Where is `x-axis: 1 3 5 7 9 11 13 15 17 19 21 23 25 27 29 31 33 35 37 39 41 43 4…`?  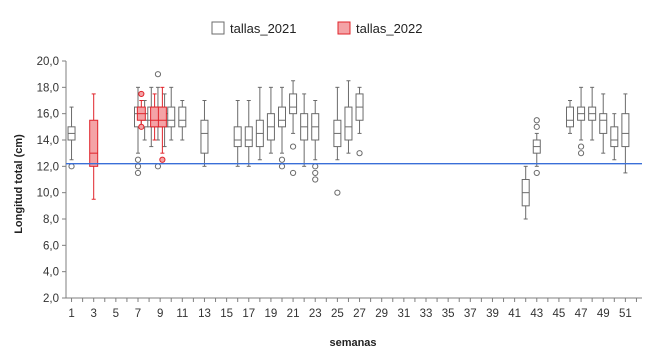 x-axis: 1 3 5 7 9 11 13 15 17 19 21 23 25 27 29 31 33 35 37 39 41 43 4… is located at coordinates (354, 308).